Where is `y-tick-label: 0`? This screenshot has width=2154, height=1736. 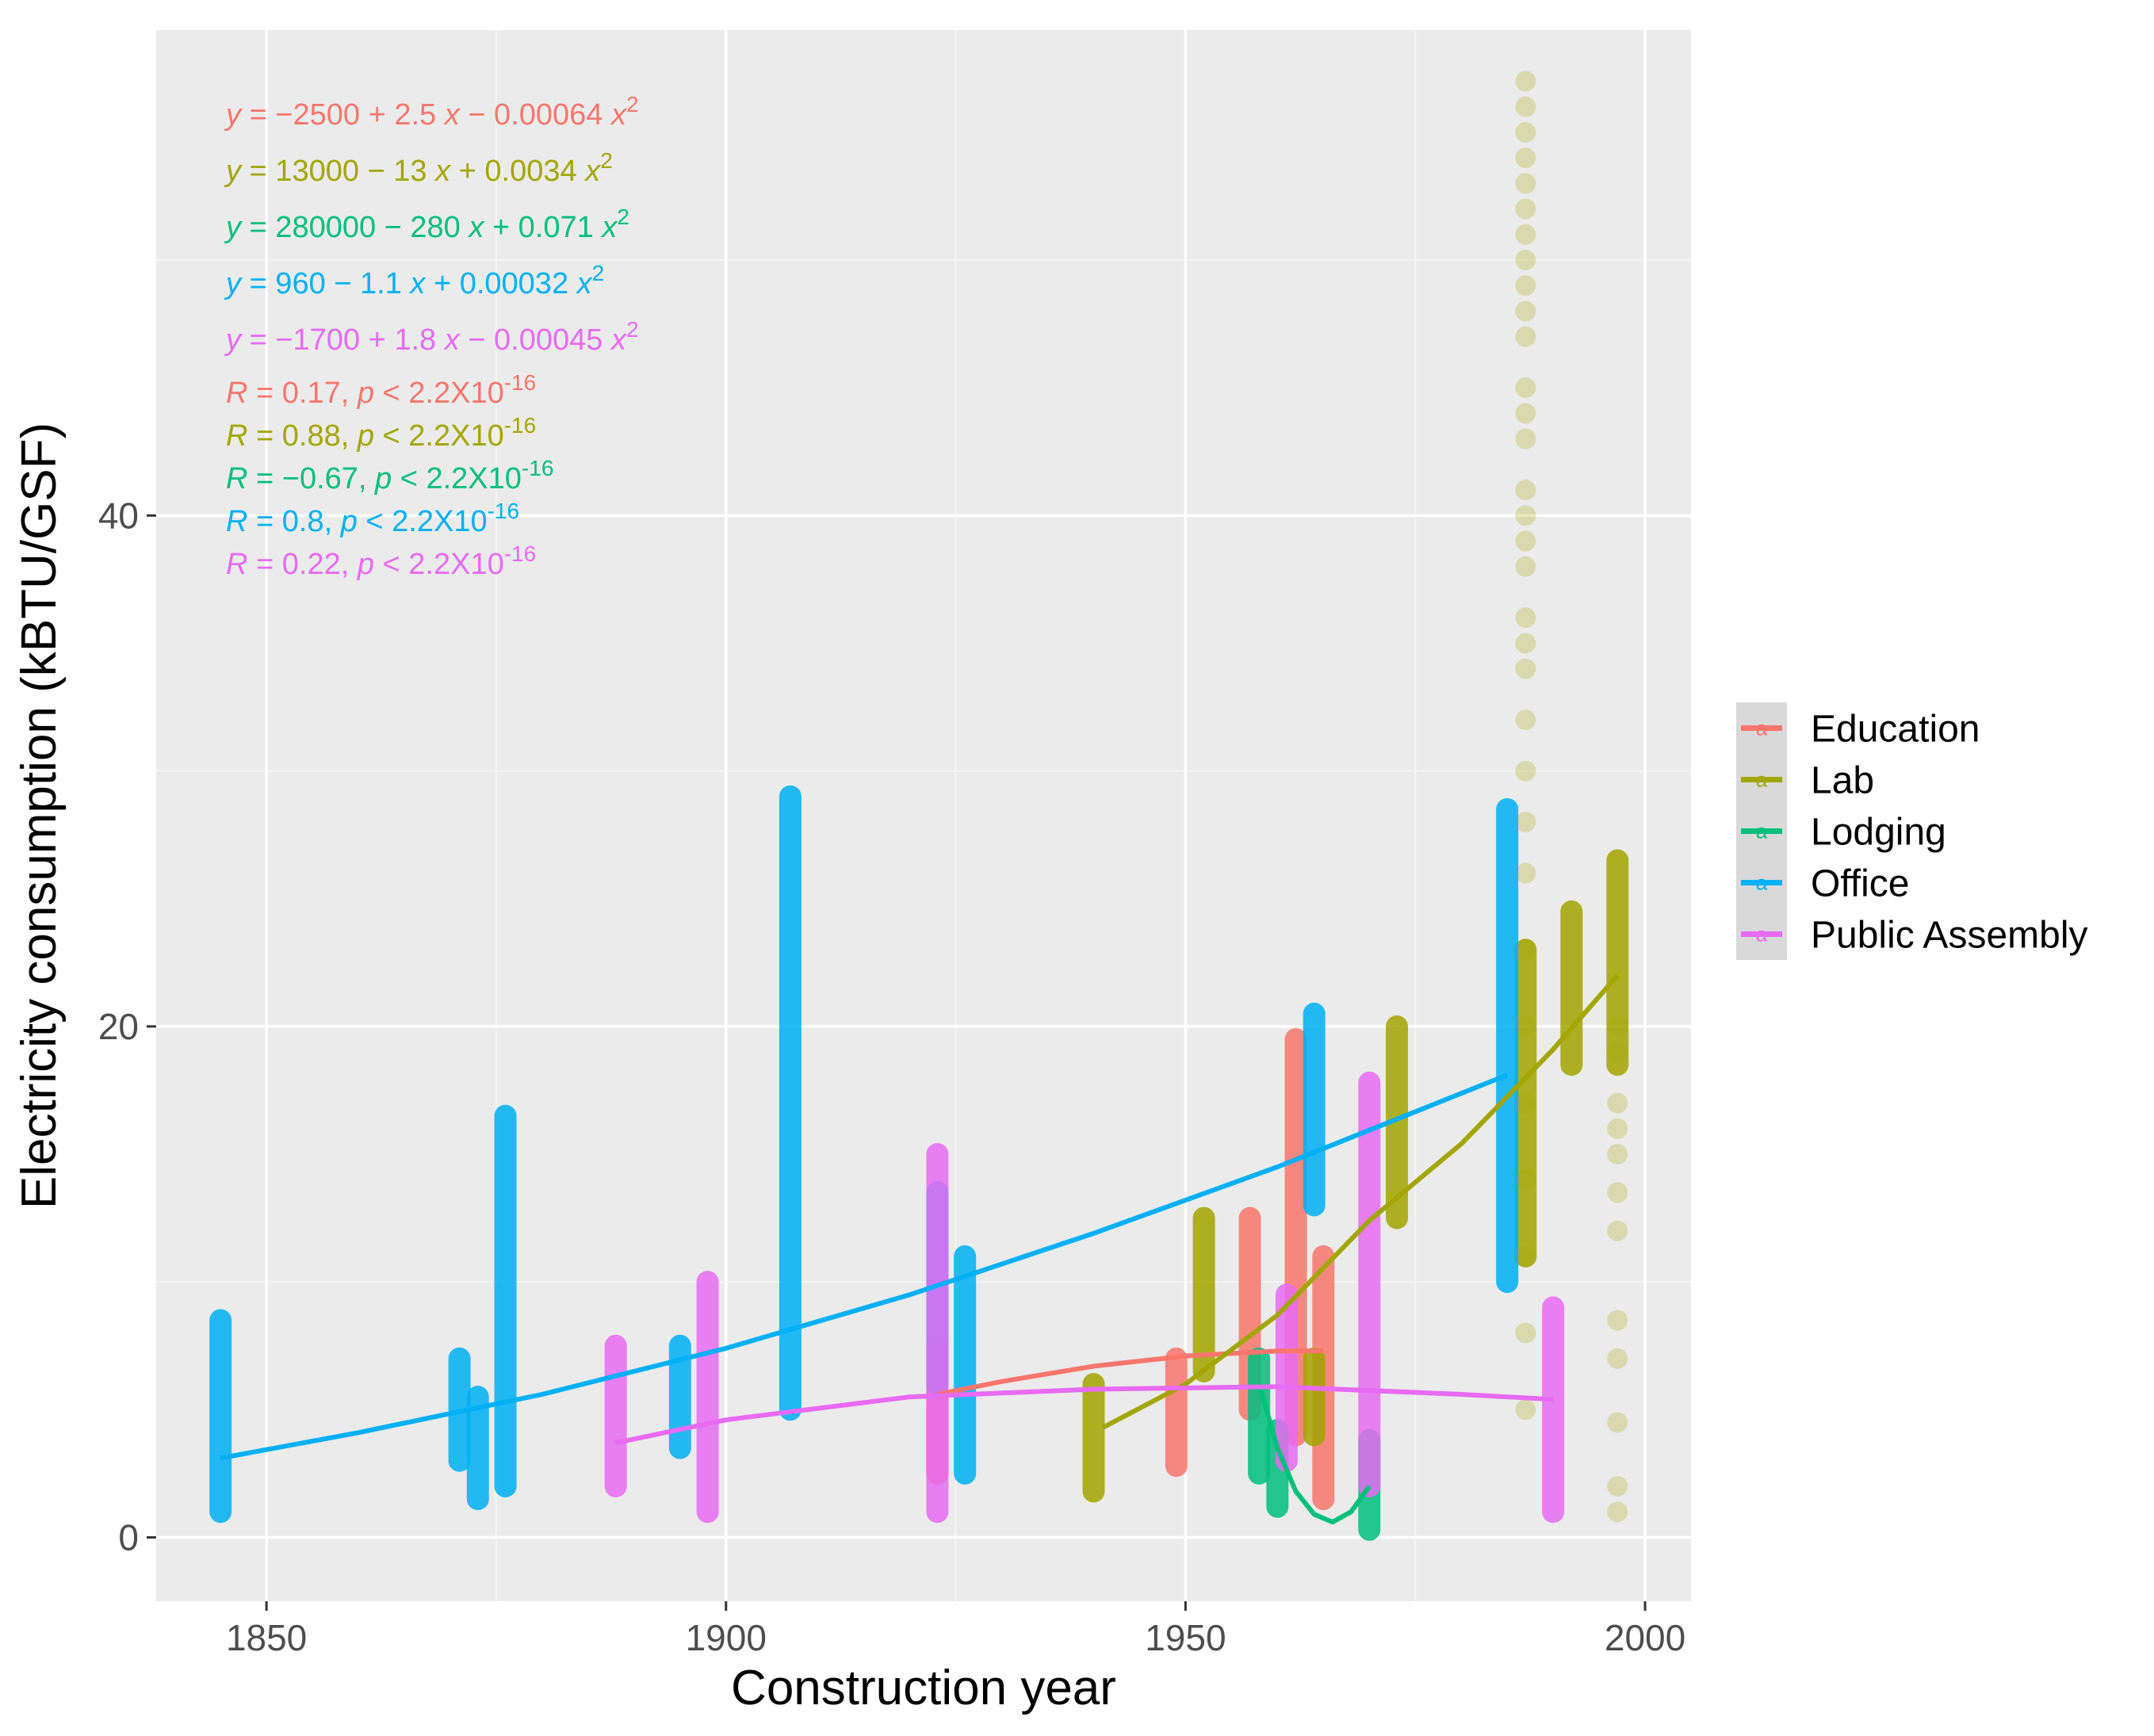
y-tick-label: 0 is located at coordinates (128, 1537).